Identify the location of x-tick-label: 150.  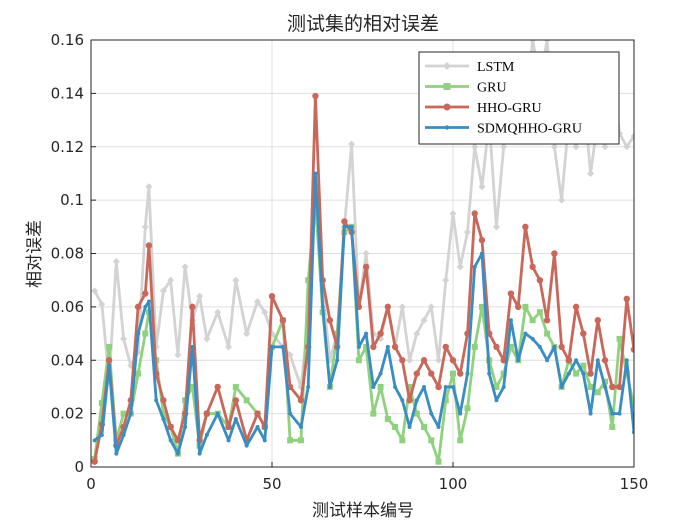
(634, 484).